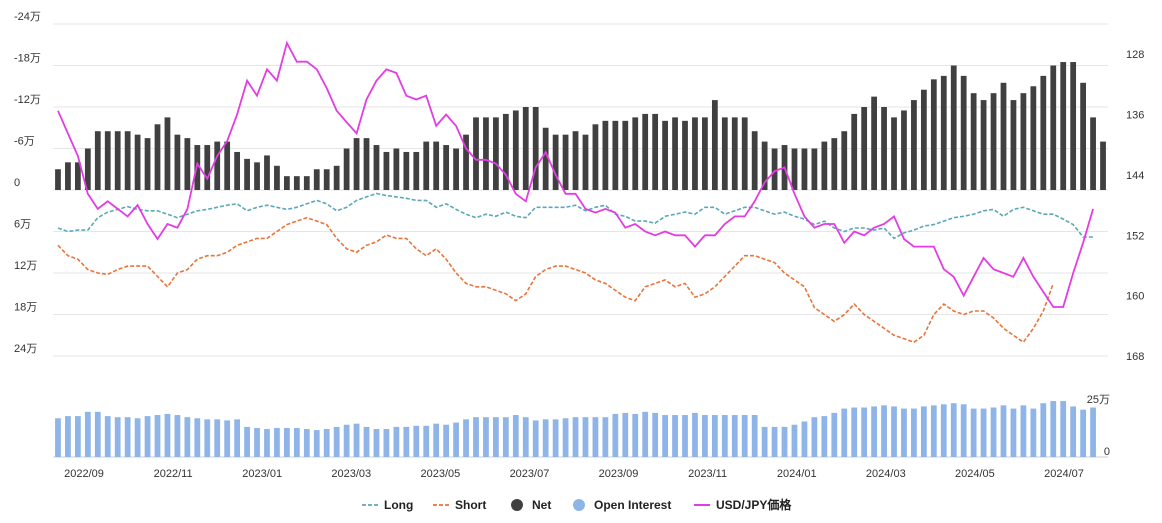  Describe the element at coordinates (754, 504) in the screenshot. I see `legend-label: USD/JPY価格` at that location.